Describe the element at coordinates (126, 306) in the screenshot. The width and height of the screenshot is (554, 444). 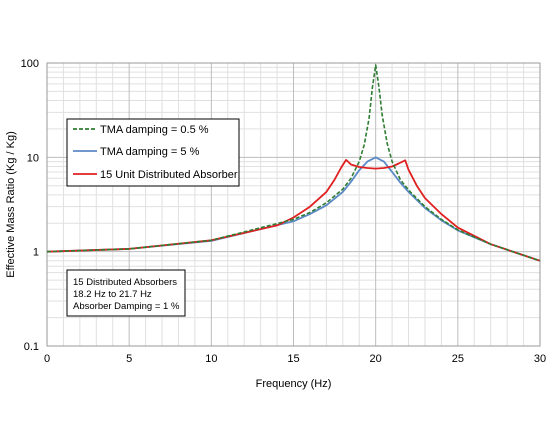
I see `annotation-line-3: Absorber Damping = 1 %` at that location.